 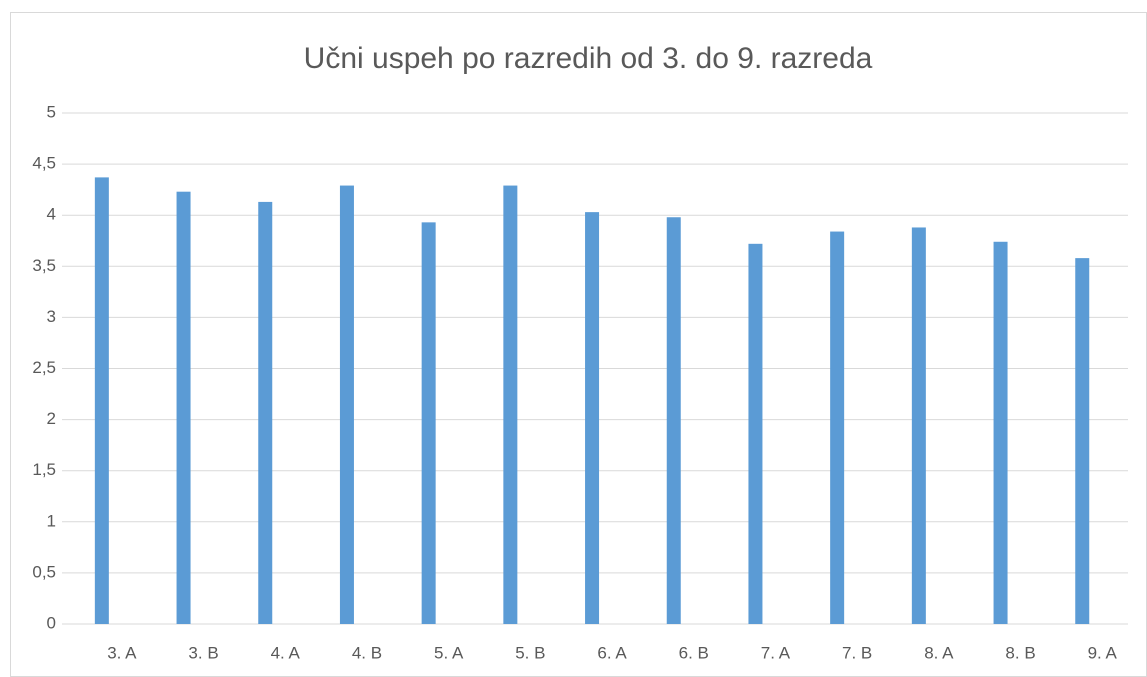 I want to click on x-tick-label: 6. A, so click(x=612, y=652).